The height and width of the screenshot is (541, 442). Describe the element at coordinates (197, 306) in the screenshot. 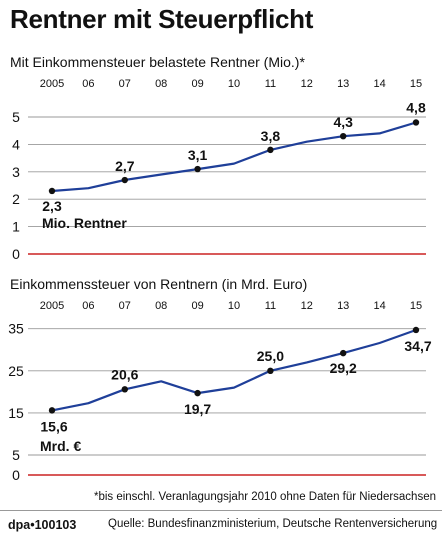

I see `chart2-x-tick-label: 09` at that location.